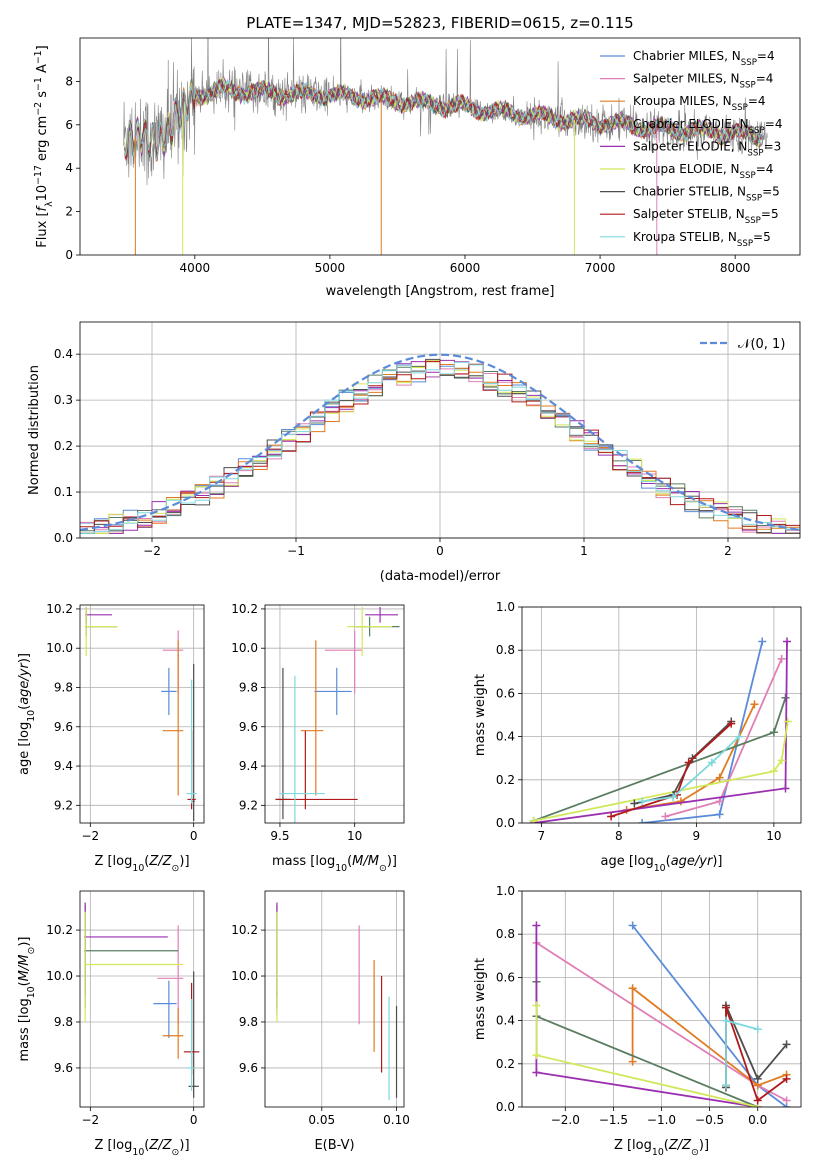  Describe the element at coordinates (59, 930) in the screenshot. I see `mass_vs_Z-ytick-label: 10.2` at that location.